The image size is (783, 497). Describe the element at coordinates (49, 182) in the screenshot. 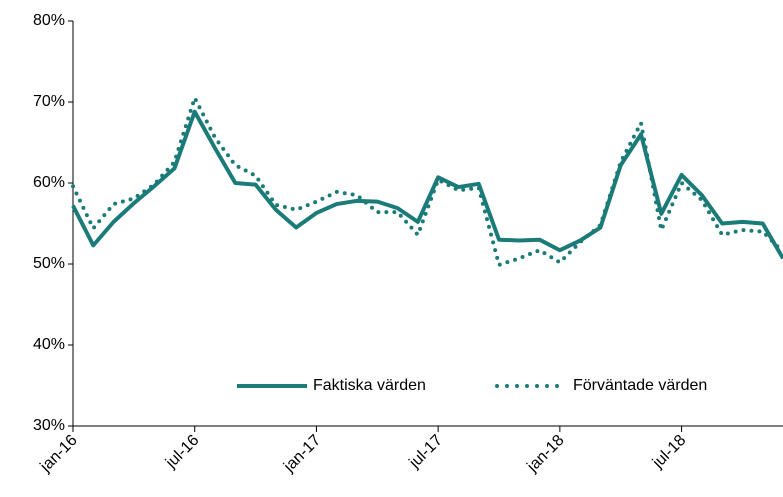

I see `y-tick-label: 60%` at that location.